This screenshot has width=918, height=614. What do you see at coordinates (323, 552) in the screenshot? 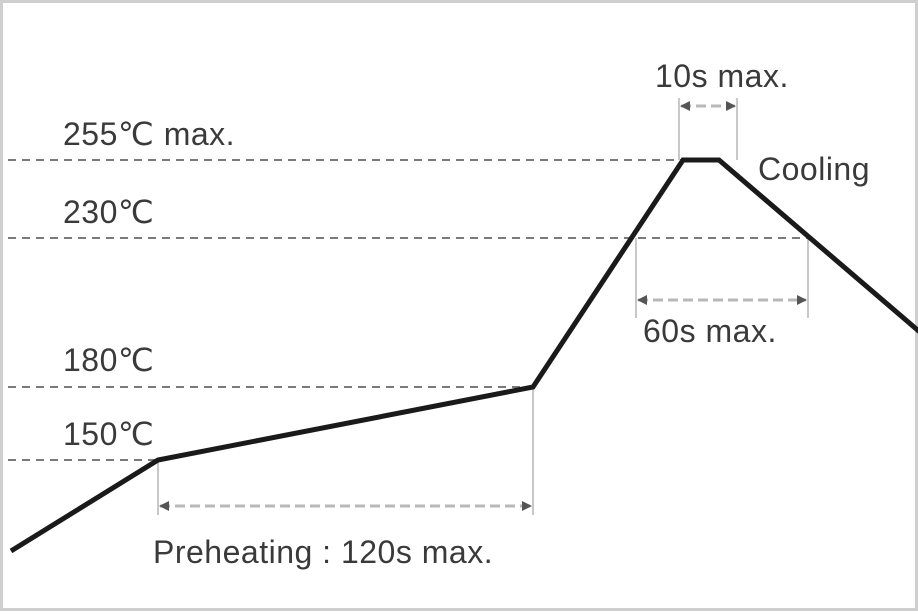
I see `preheating-label: Preheating : 120s max.` at bounding box center [323, 552].